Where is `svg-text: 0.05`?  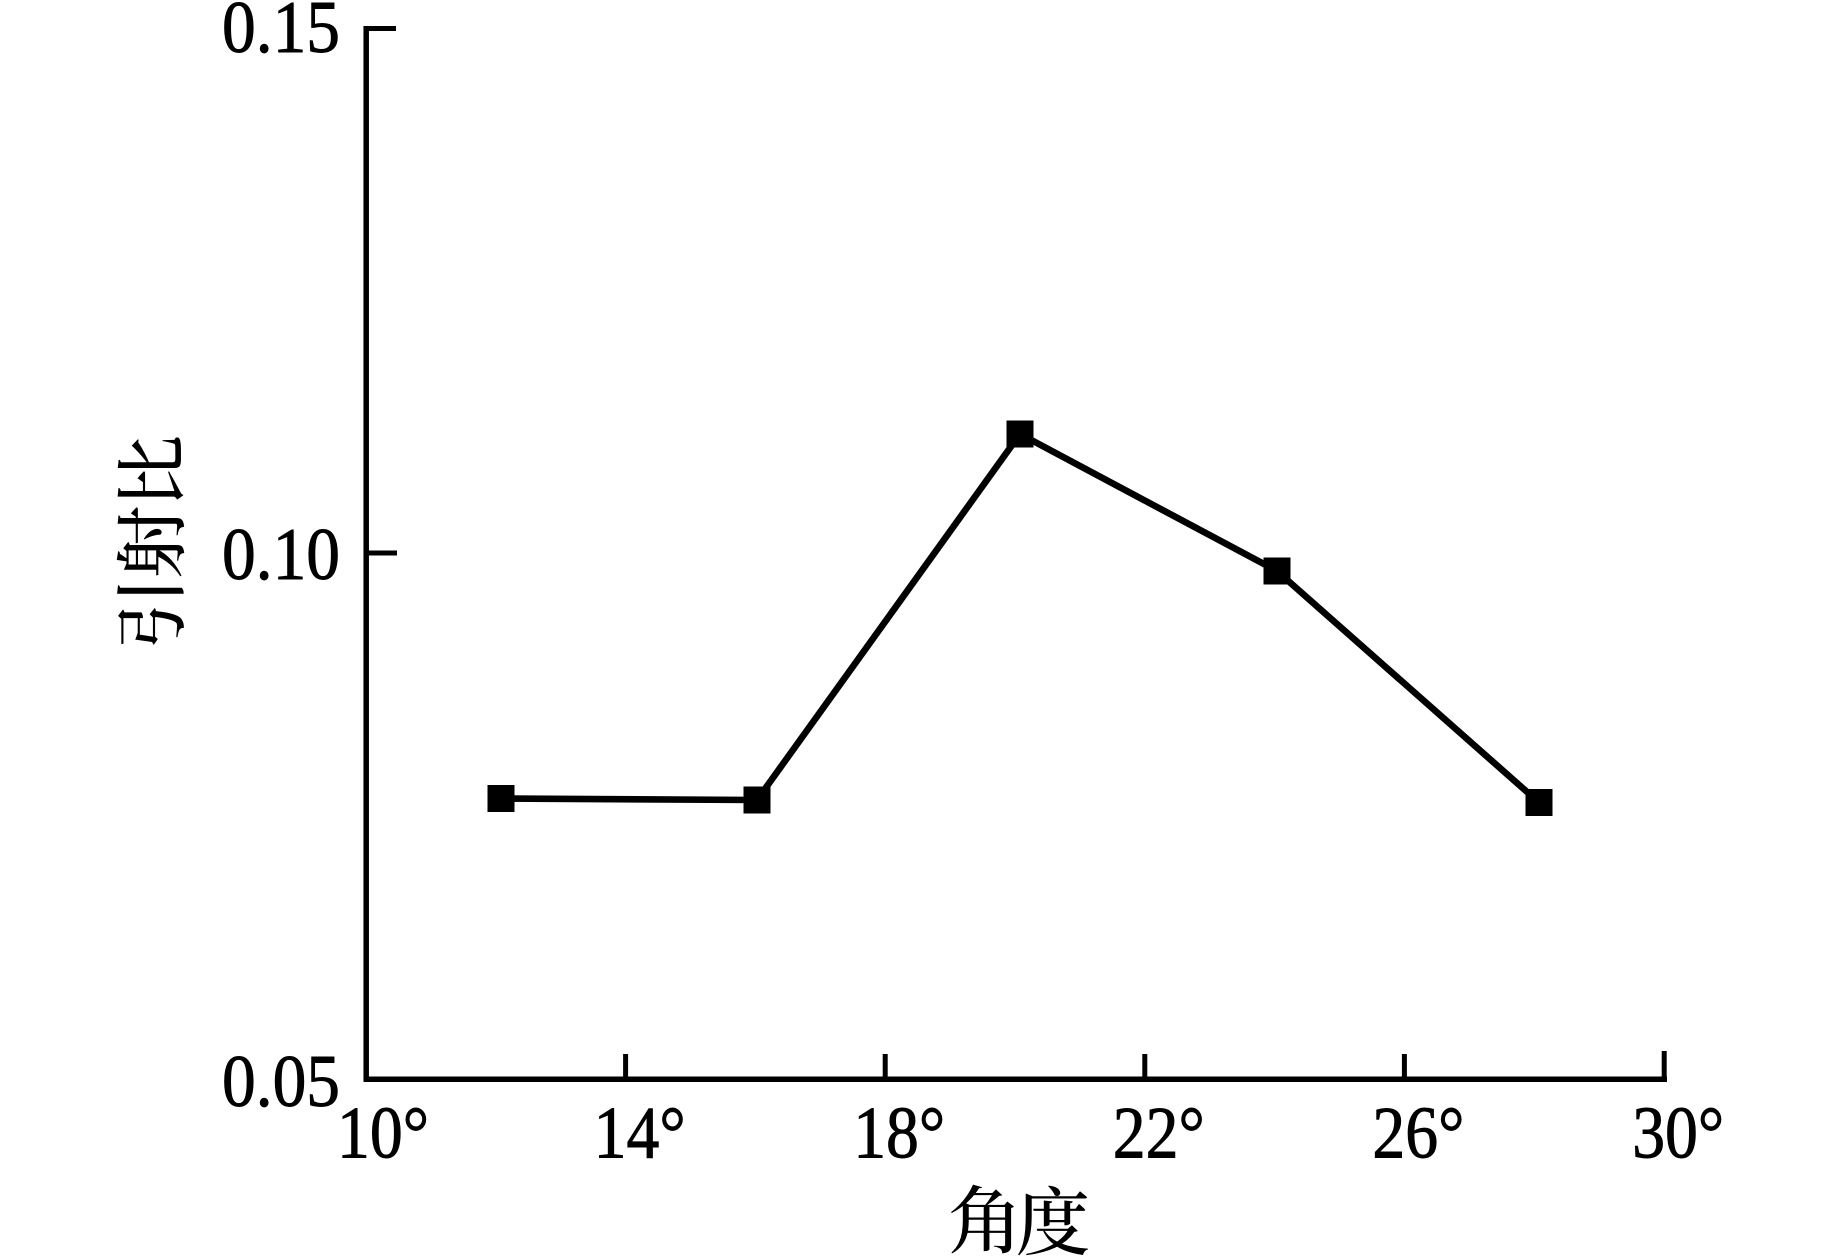
svg-text: 0.05 is located at coordinates (281, 1082).